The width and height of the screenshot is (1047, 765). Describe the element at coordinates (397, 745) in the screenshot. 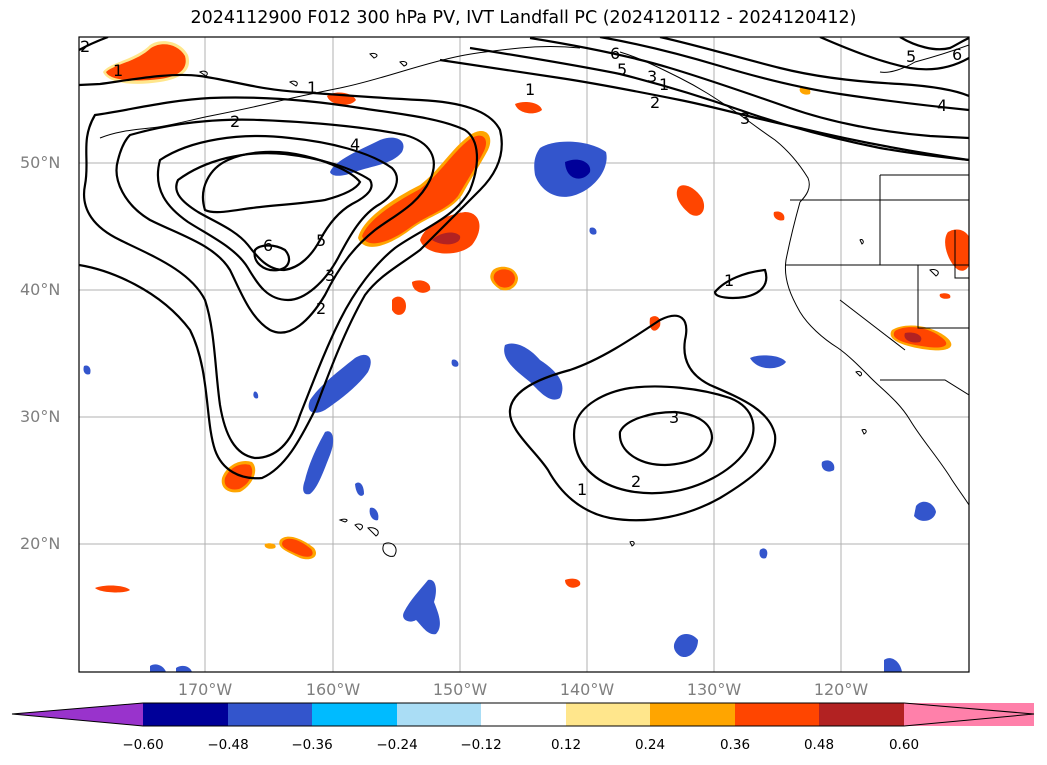

I see `colorbar-tick: −0.24` at that location.